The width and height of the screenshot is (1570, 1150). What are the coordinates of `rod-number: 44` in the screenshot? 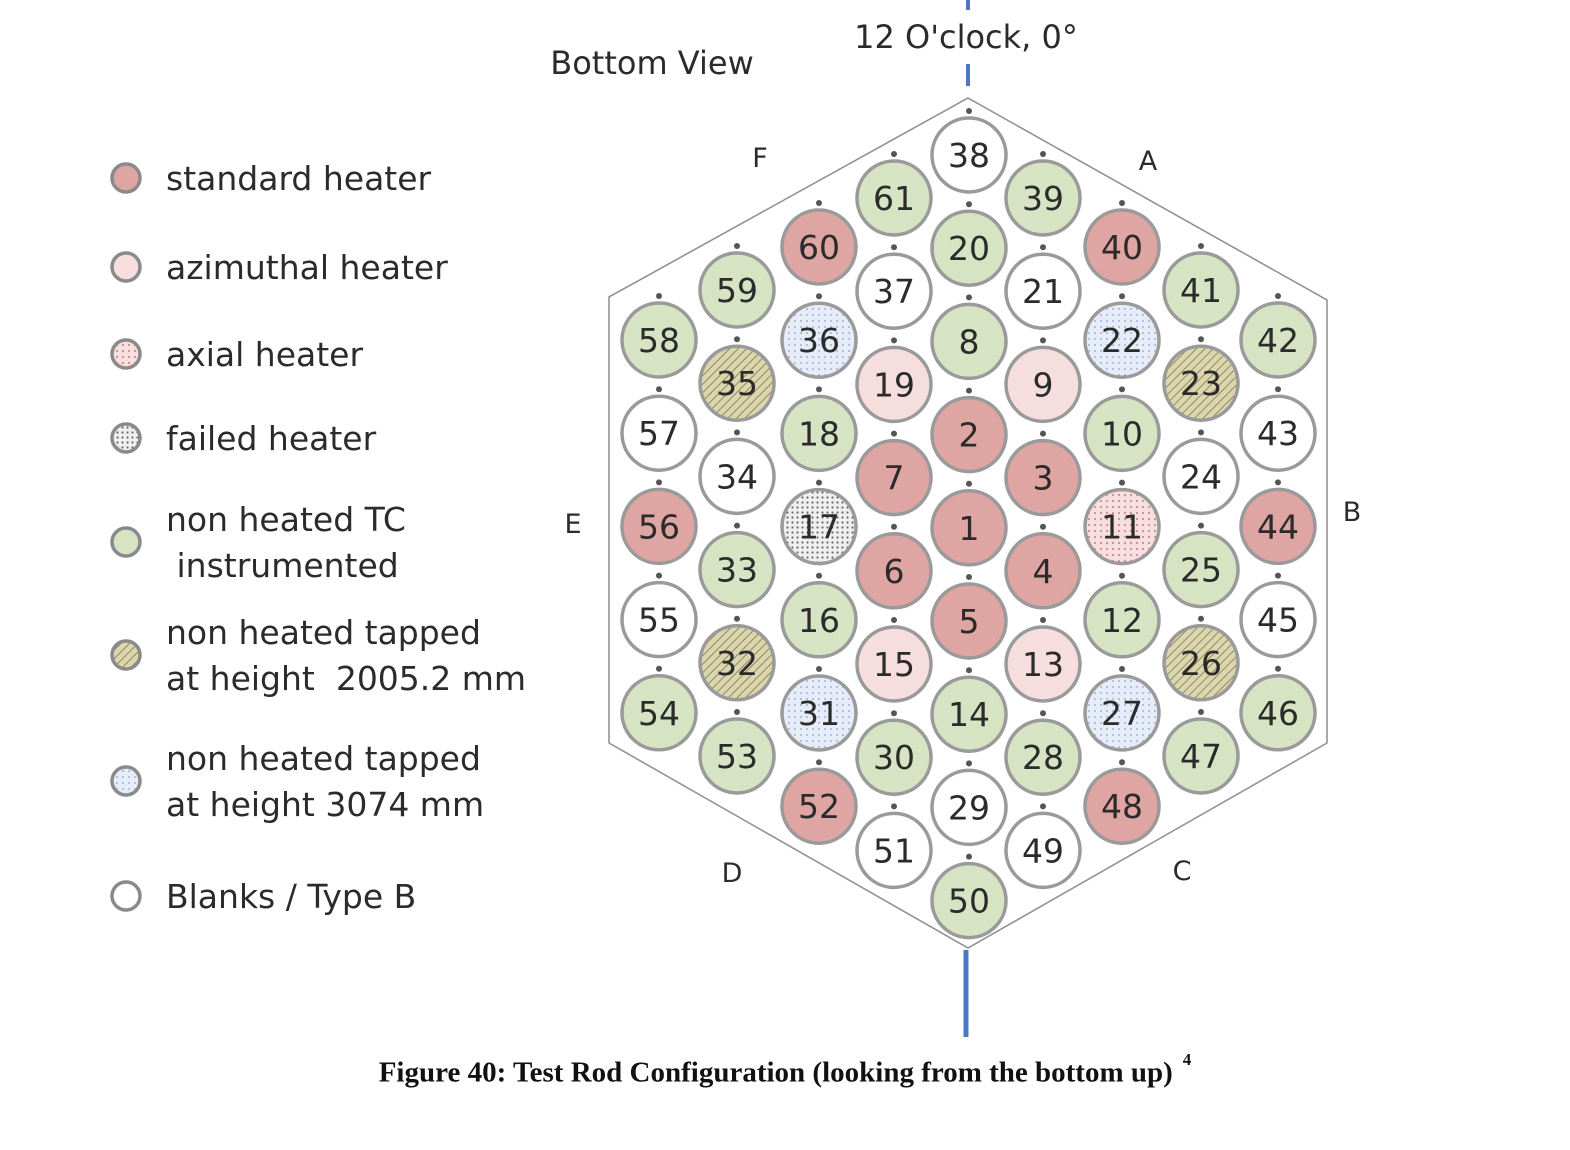 It's located at (1278, 526).